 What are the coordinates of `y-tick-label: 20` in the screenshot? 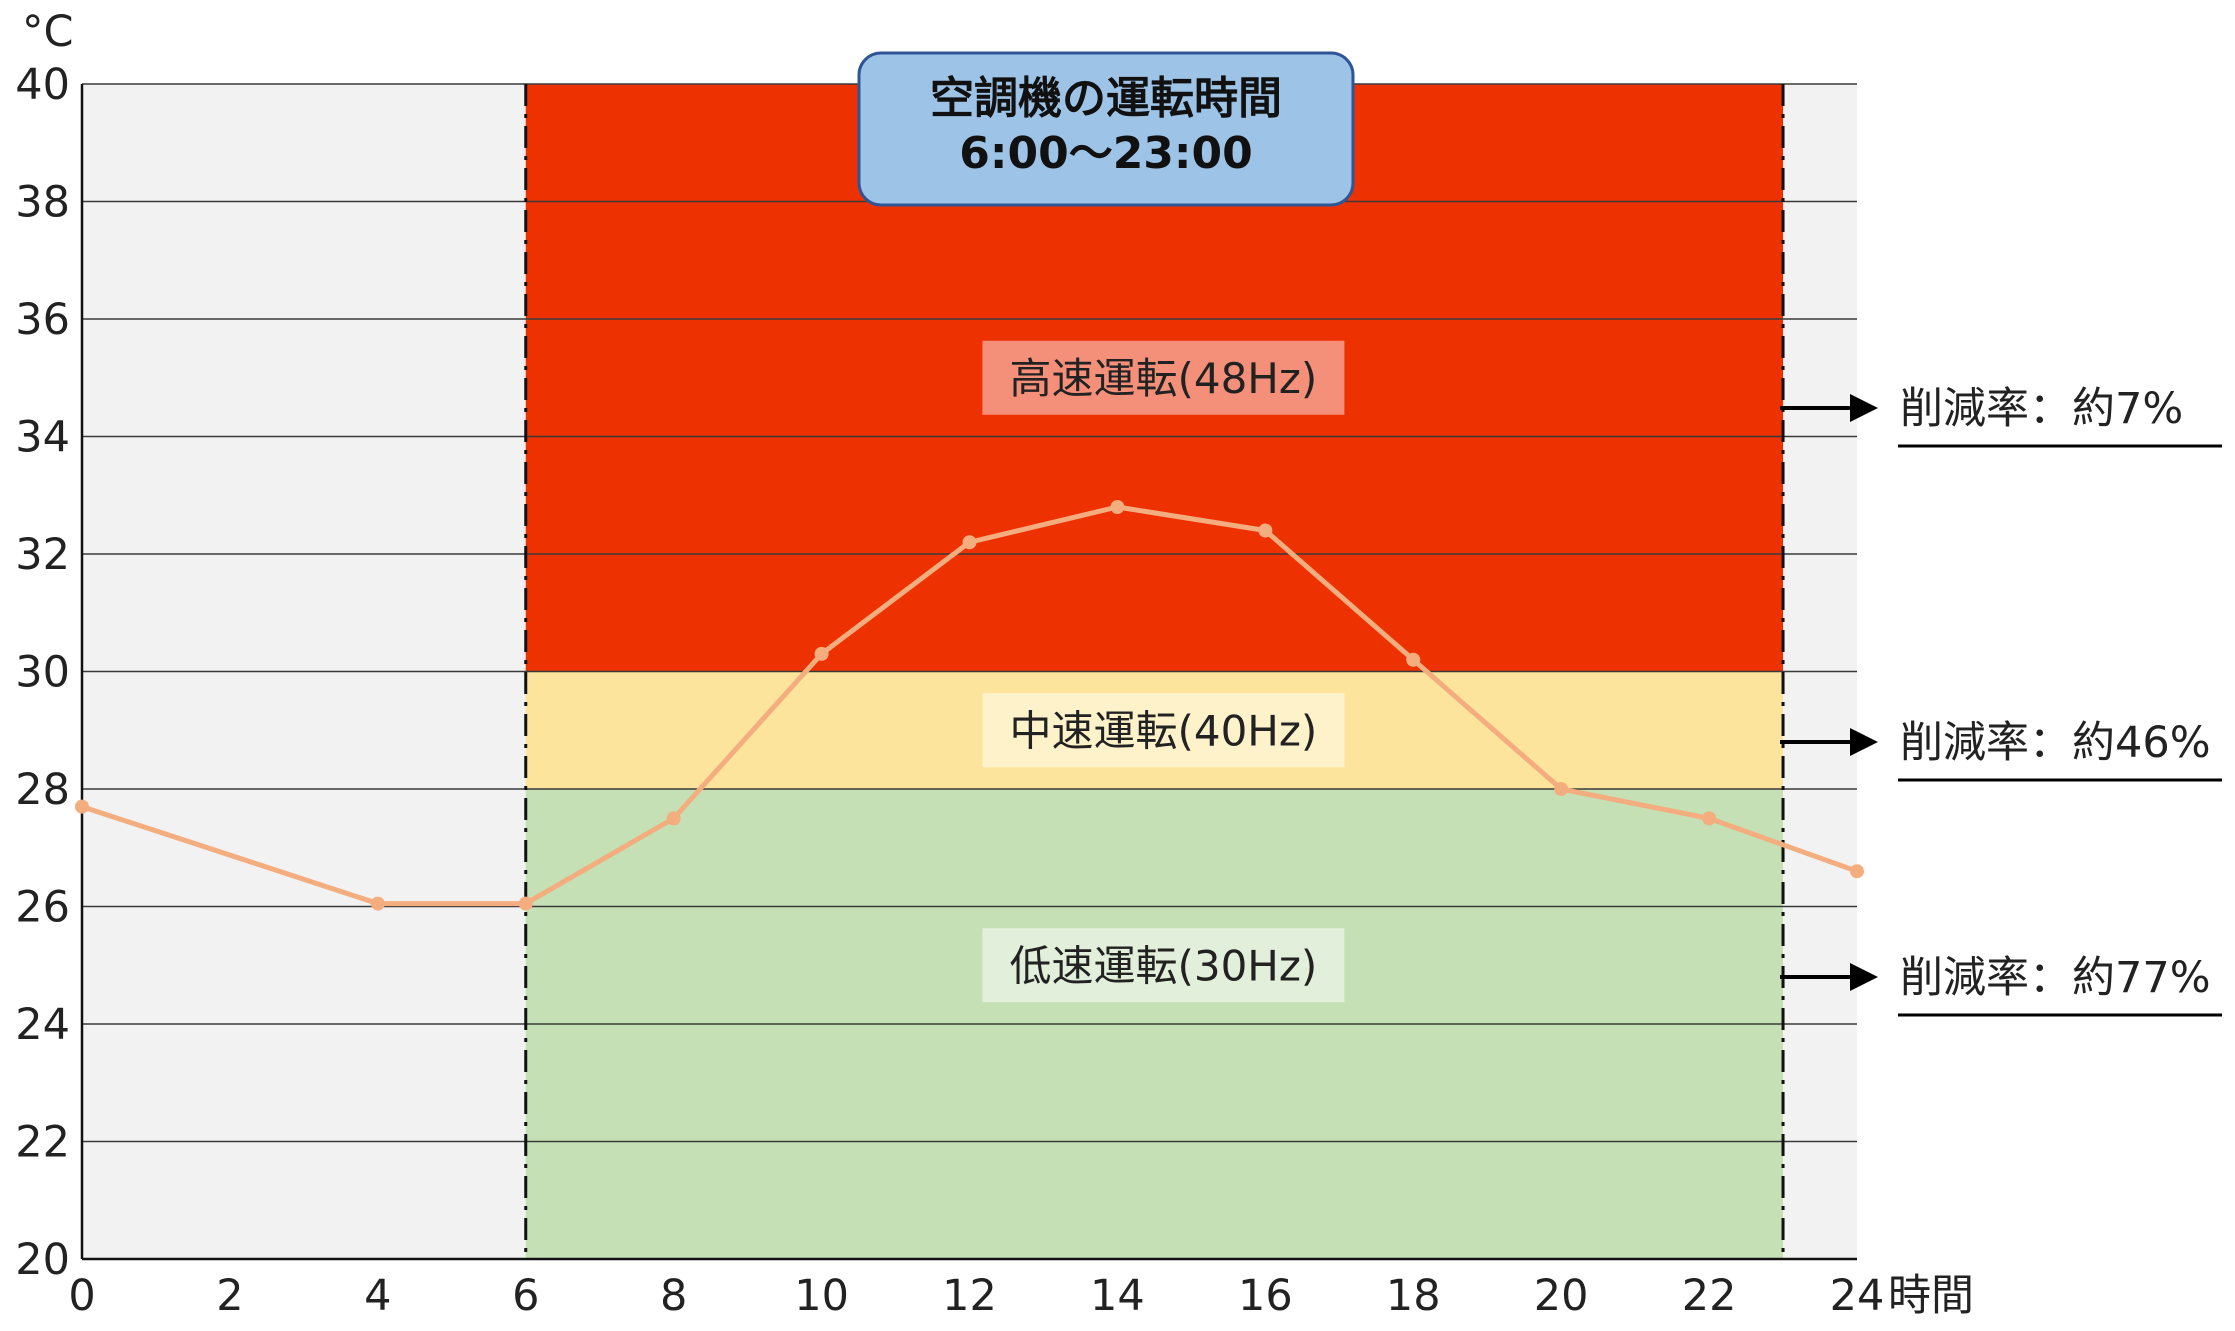 It's located at (42, 1260).